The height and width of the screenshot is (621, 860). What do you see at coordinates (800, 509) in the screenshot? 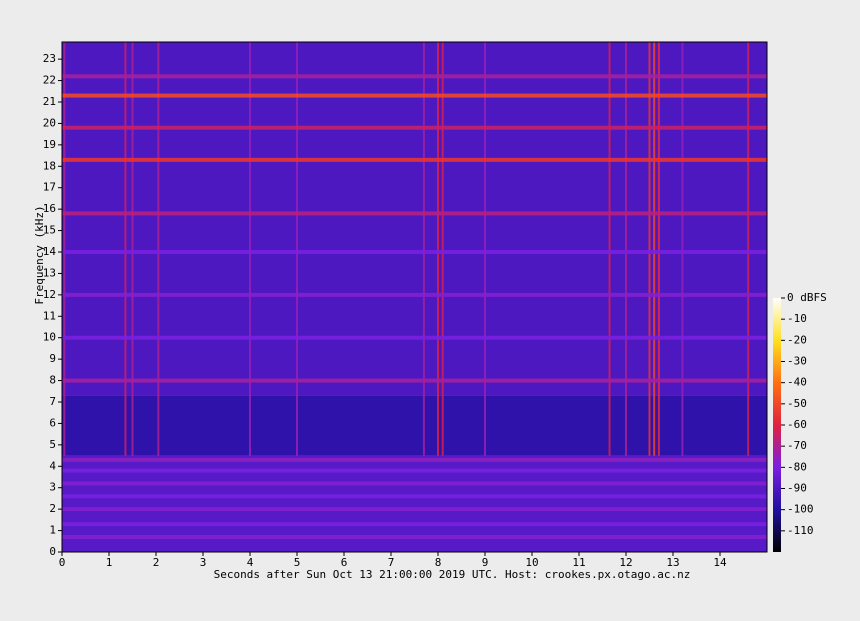
I see `colorbar-tick-label: -100` at bounding box center [800, 509].